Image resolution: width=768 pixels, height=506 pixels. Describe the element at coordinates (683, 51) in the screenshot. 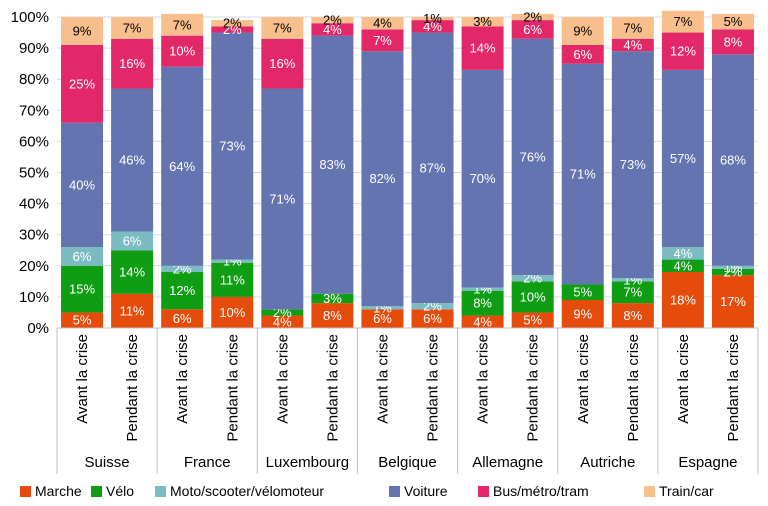

I see `data-label: 12%` at that location.